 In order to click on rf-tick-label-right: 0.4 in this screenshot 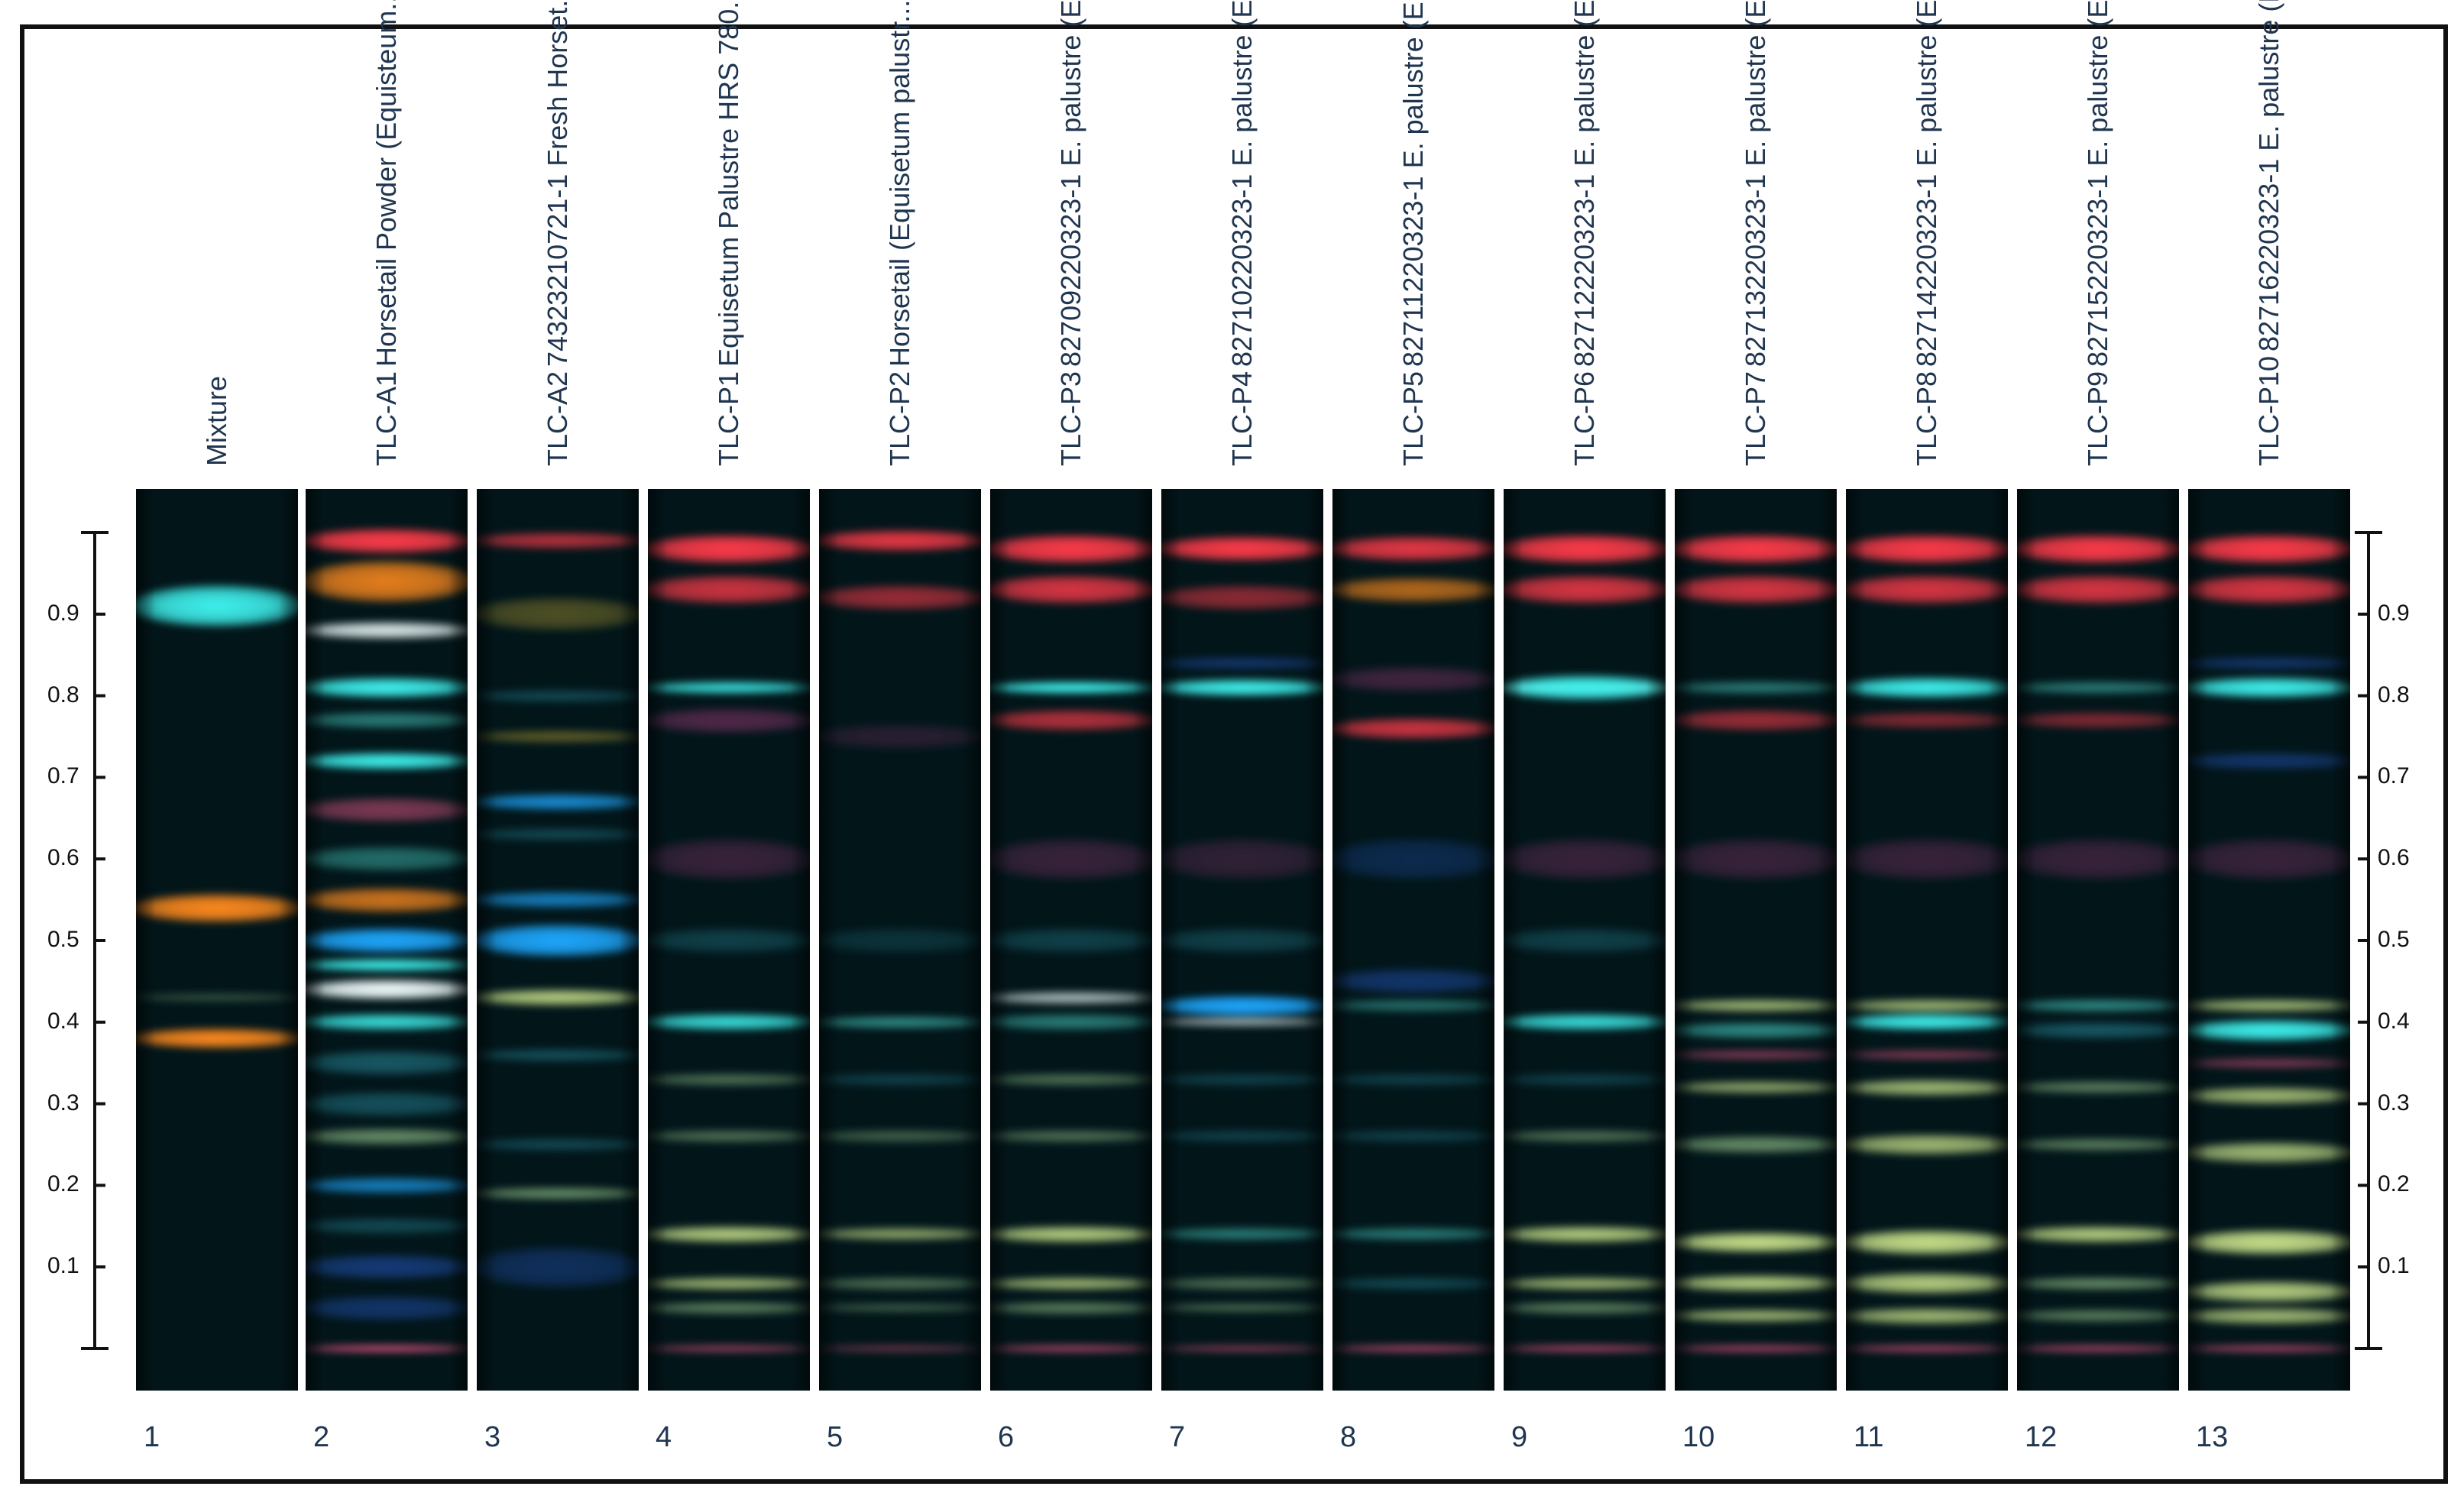, I will do `click(2394, 1021)`.